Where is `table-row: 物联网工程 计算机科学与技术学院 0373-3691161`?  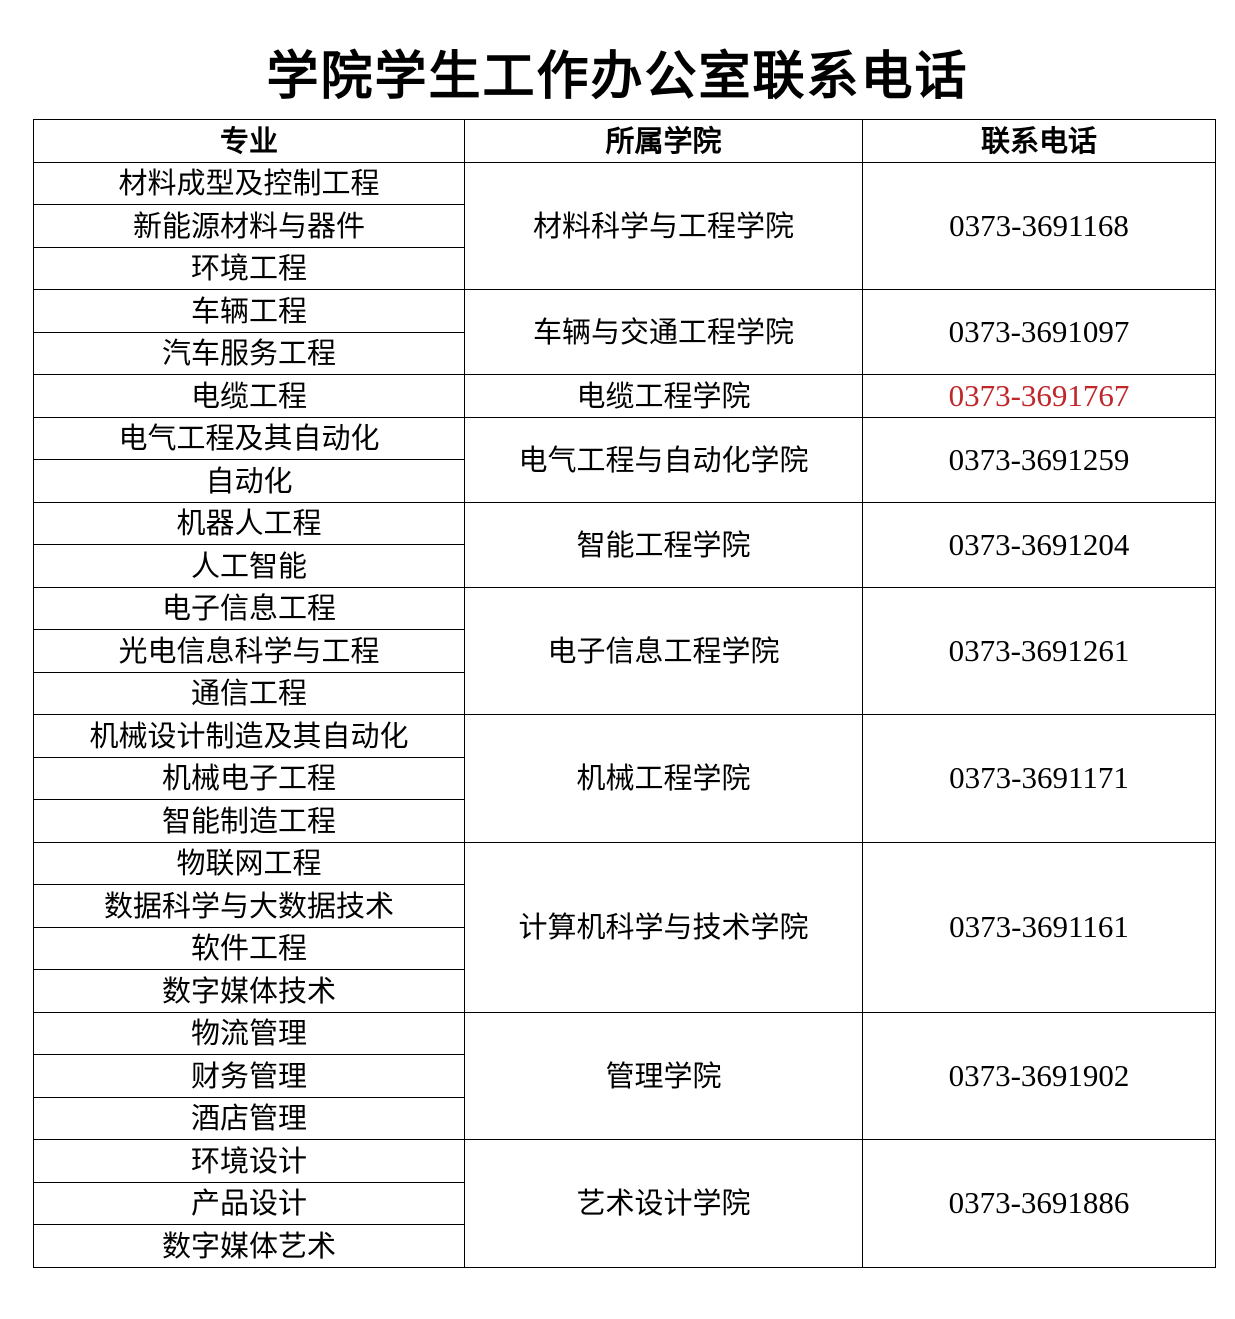 table-row: 物联网工程 计算机科学与技术学院 0373-3691161 is located at coordinates (624, 927).